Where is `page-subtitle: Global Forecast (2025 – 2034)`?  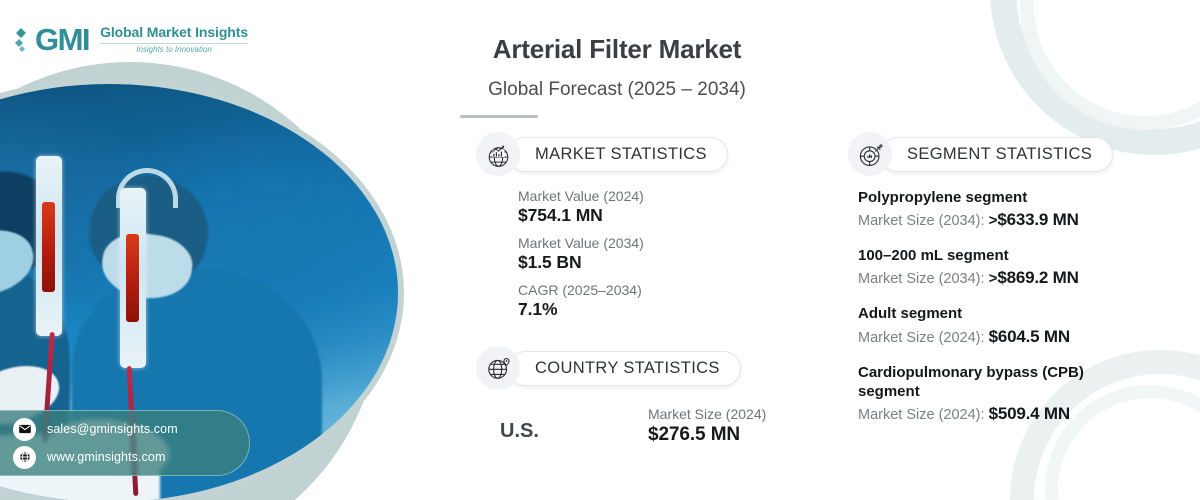
page-subtitle: Global Forecast (2025 – 2034) is located at coordinates (617, 89).